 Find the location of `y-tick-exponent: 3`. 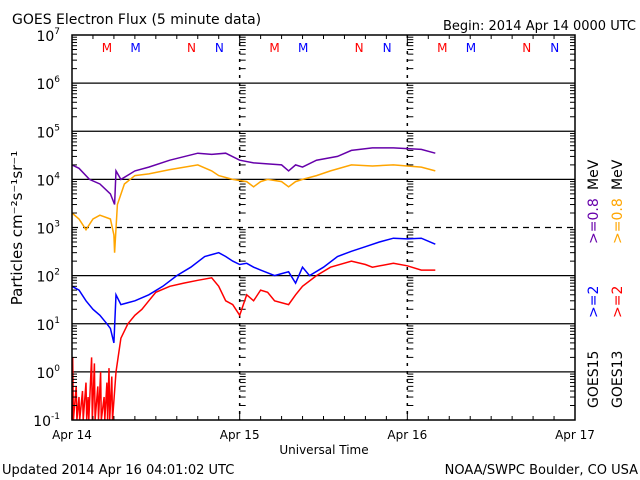

y-tick-exponent: 3 is located at coordinates (57, 225).